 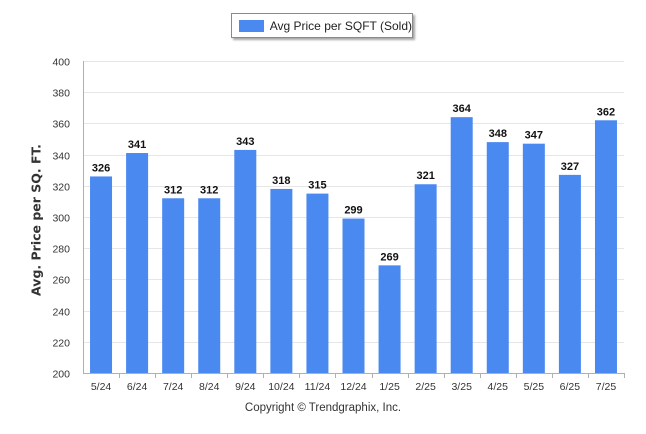 I want to click on x-tick-label: 9/24, so click(x=245, y=387).